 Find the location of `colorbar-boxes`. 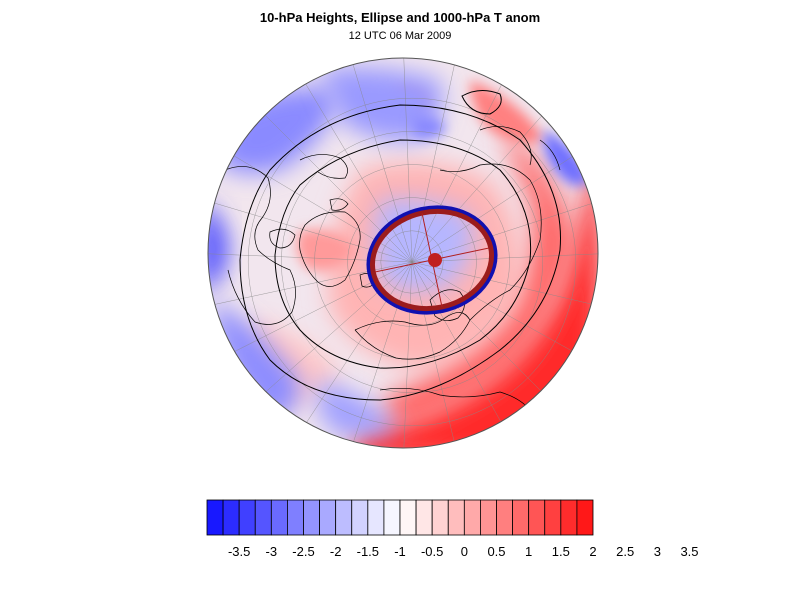

colorbar-boxes is located at coordinates (400, 517).